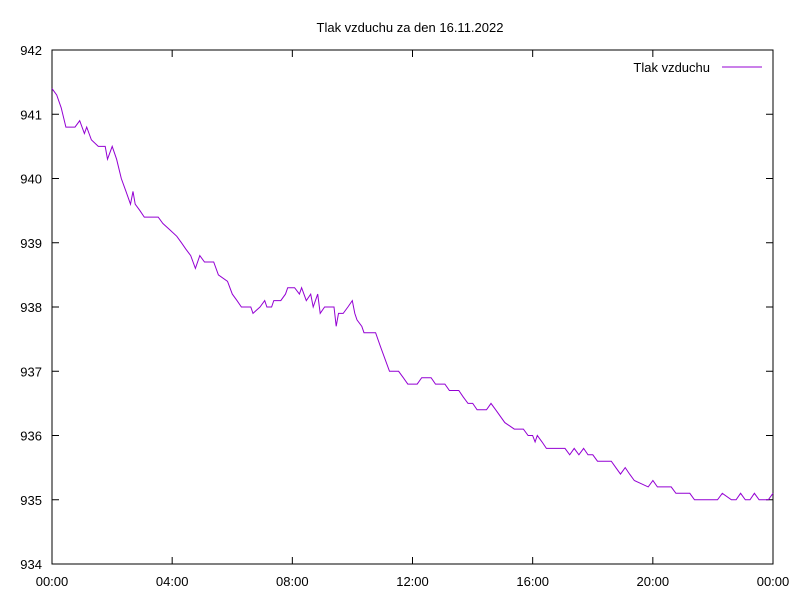 The image size is (800, 605). What do you see at coordinates (31, 50) in the screenshot?
I see `y-tick-label: 942` at bounding box center [31, 50].